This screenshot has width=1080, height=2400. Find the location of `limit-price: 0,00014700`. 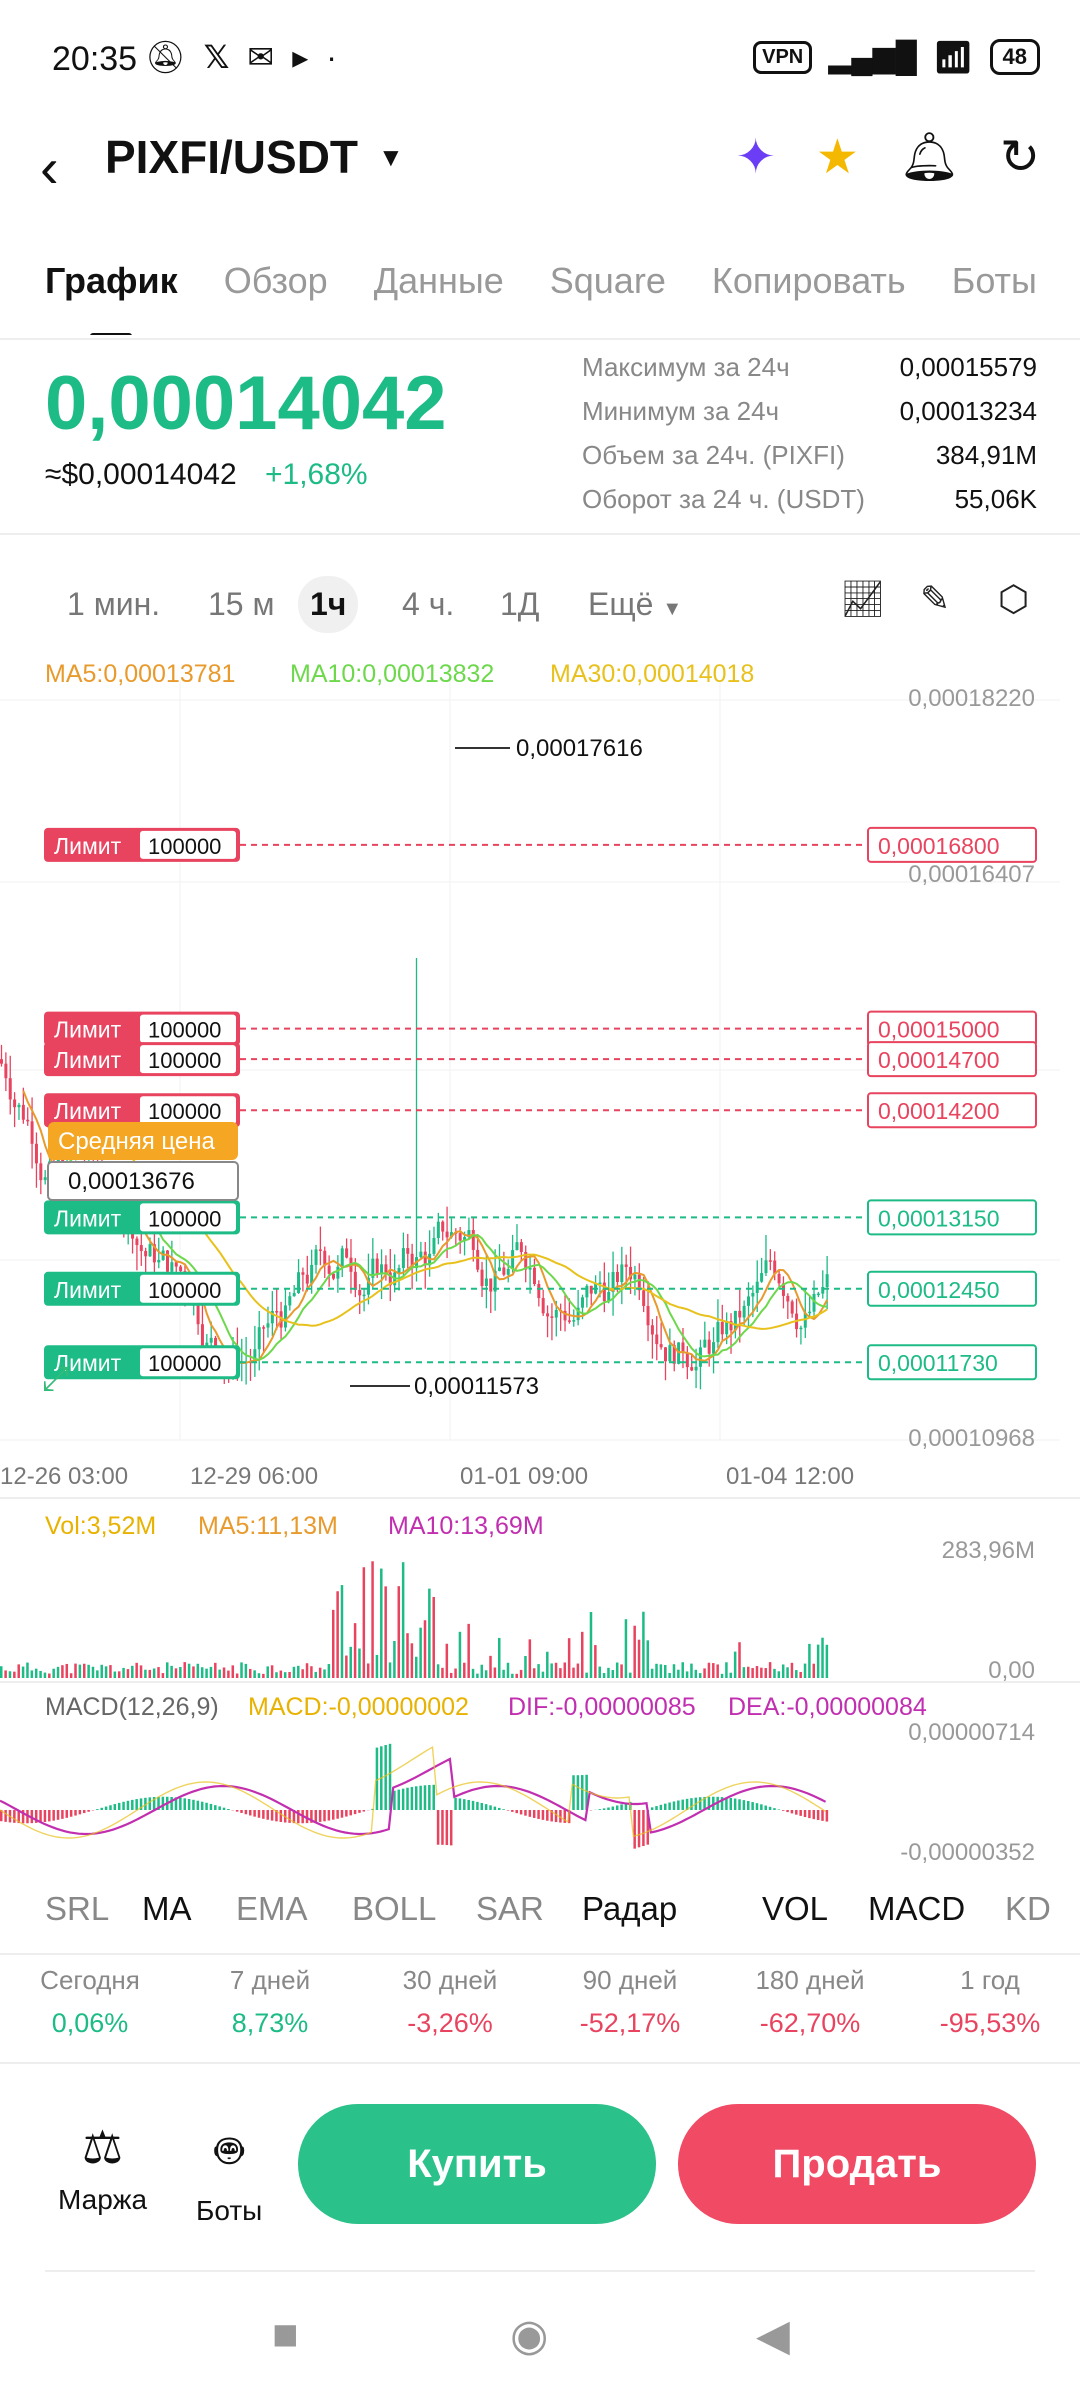

limit-price: 0,00014700 is located at coordinates (939, 1060).